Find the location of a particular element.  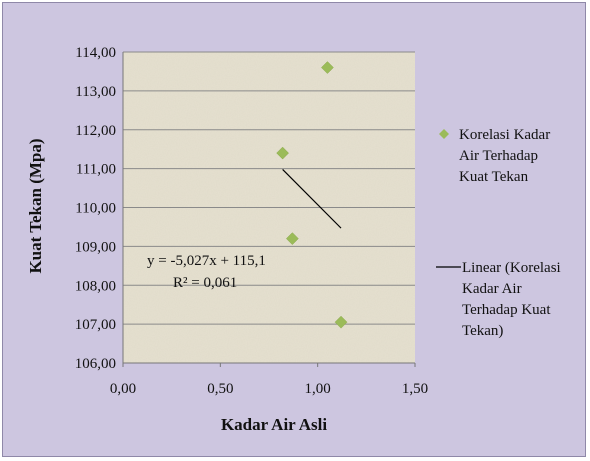

y-tick-label: 110,00 is located at coordinates (95, 209).